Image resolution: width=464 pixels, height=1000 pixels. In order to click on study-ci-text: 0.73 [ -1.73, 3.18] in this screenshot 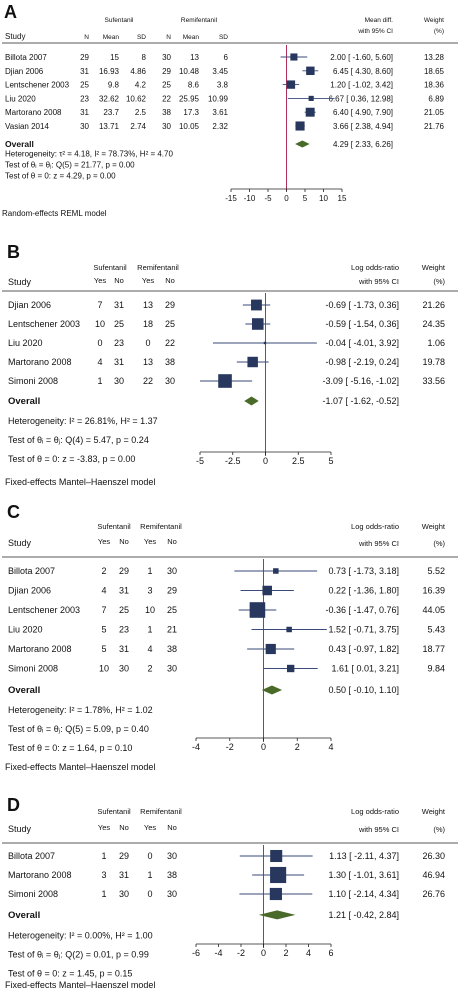, I will do `click(363, 571)`.